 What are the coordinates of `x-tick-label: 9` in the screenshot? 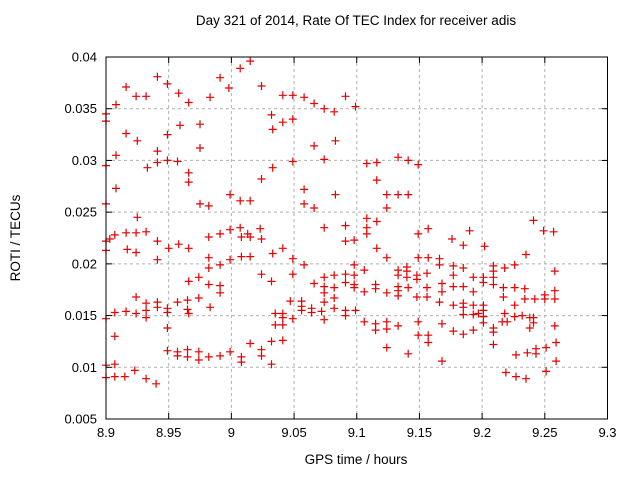 It's located at (231, 432).